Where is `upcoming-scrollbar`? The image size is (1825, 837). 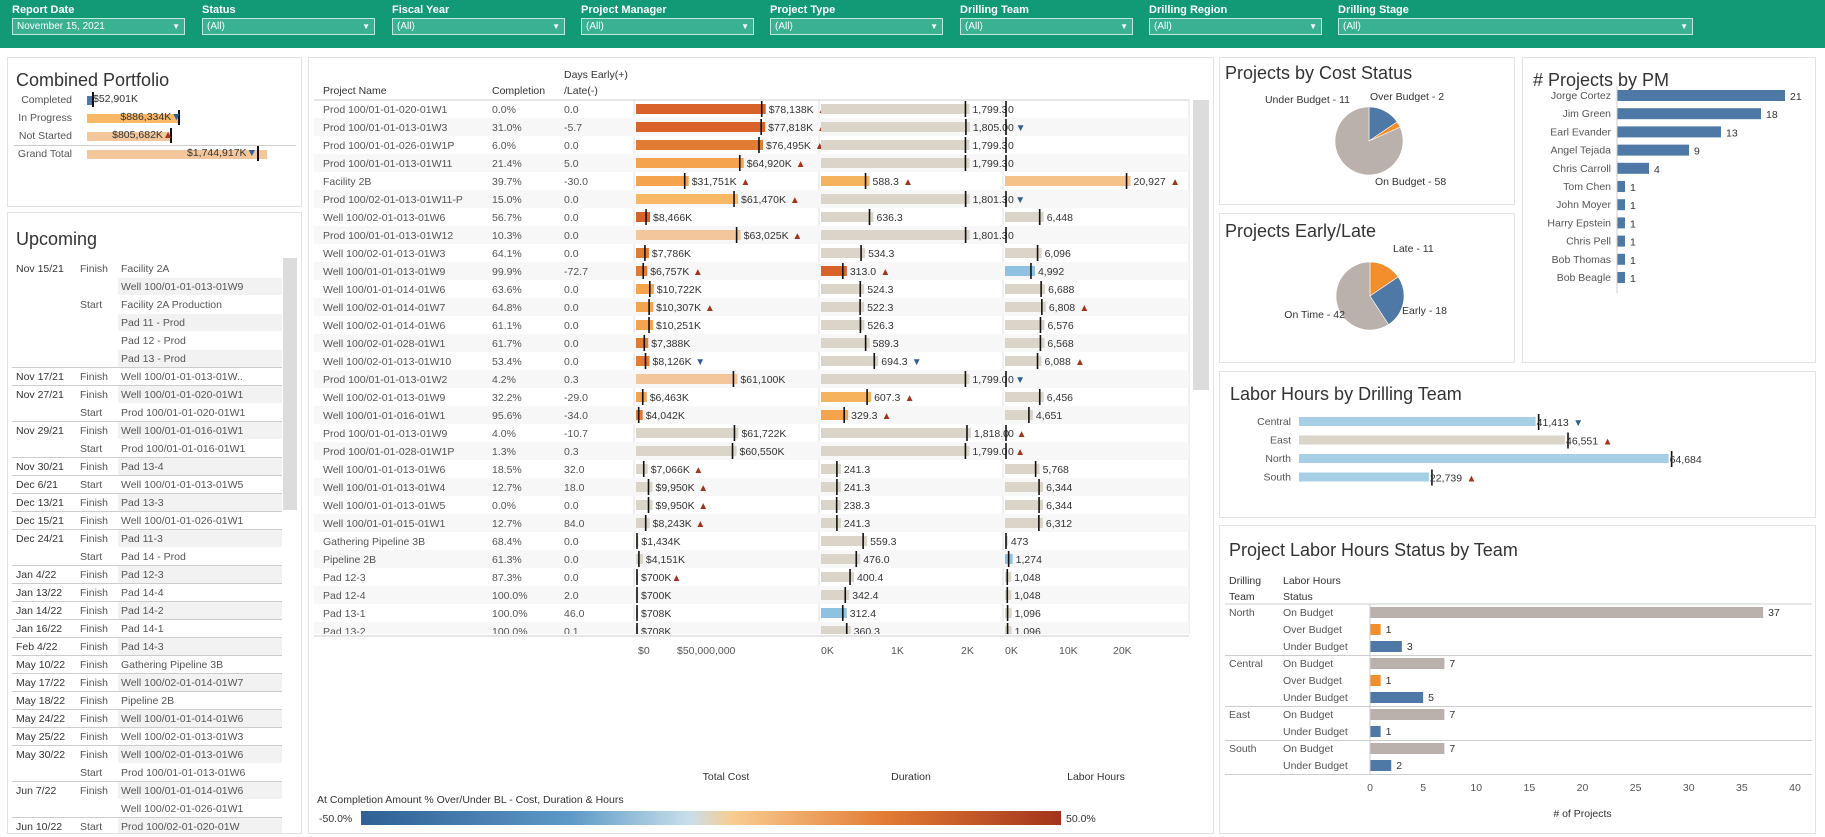 upcoming-scrollbar is located at coordinates (290, 384).